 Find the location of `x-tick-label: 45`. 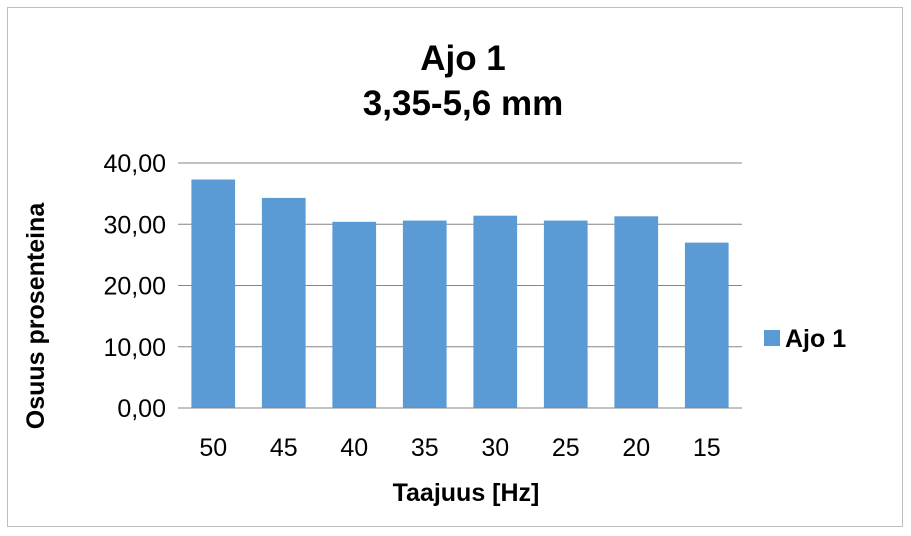

x-tick-label: 45 is located at coordinates (284, 448).